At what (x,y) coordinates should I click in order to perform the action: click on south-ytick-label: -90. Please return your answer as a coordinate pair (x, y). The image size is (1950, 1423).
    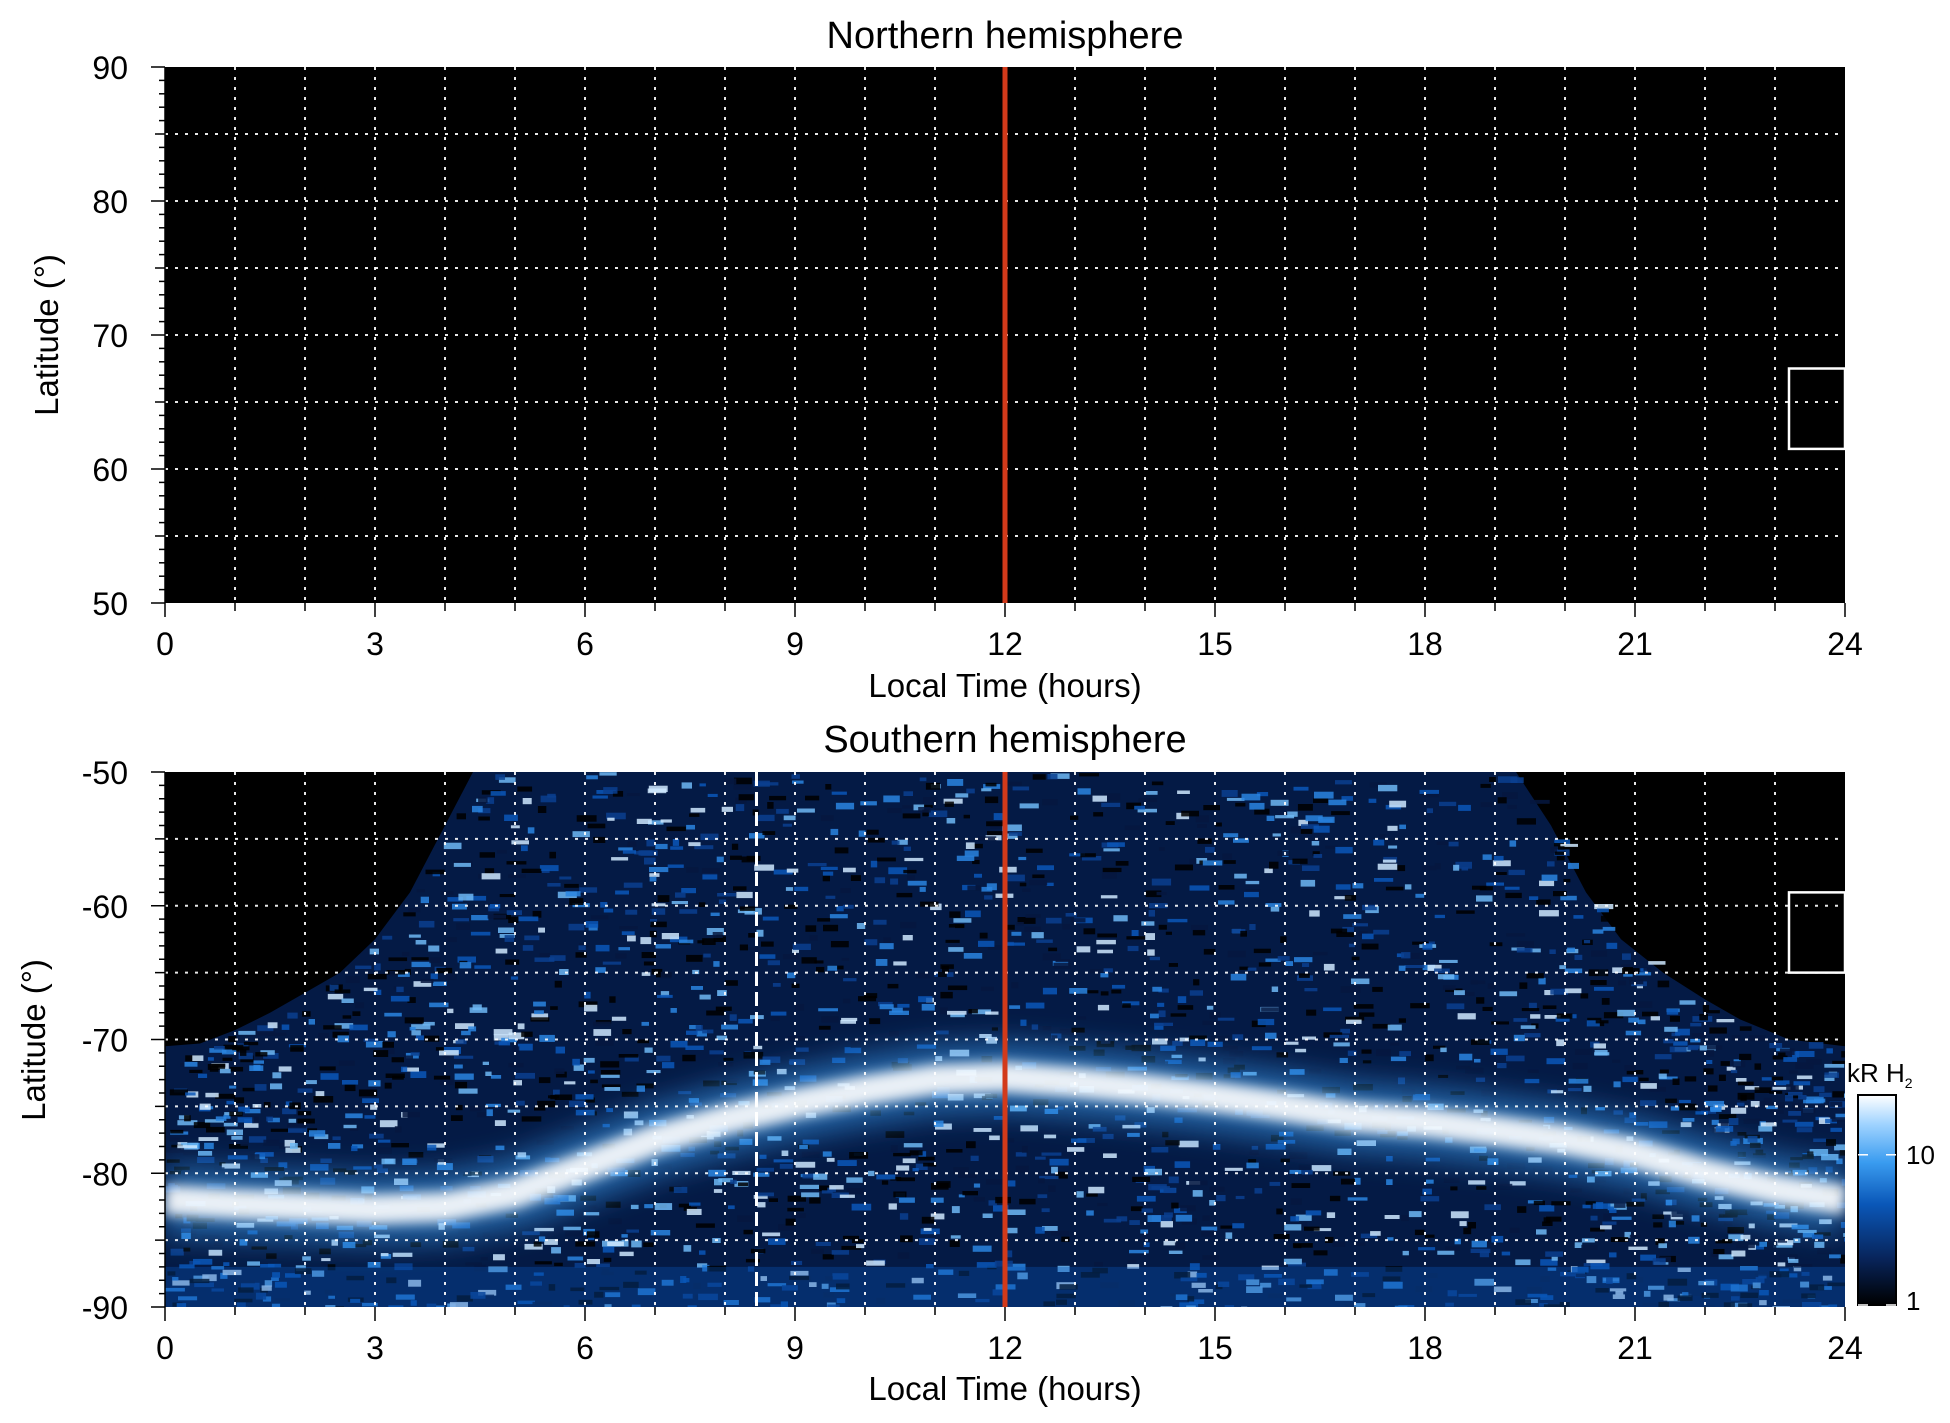
    Looking at the image, I should click on (105, 1308).